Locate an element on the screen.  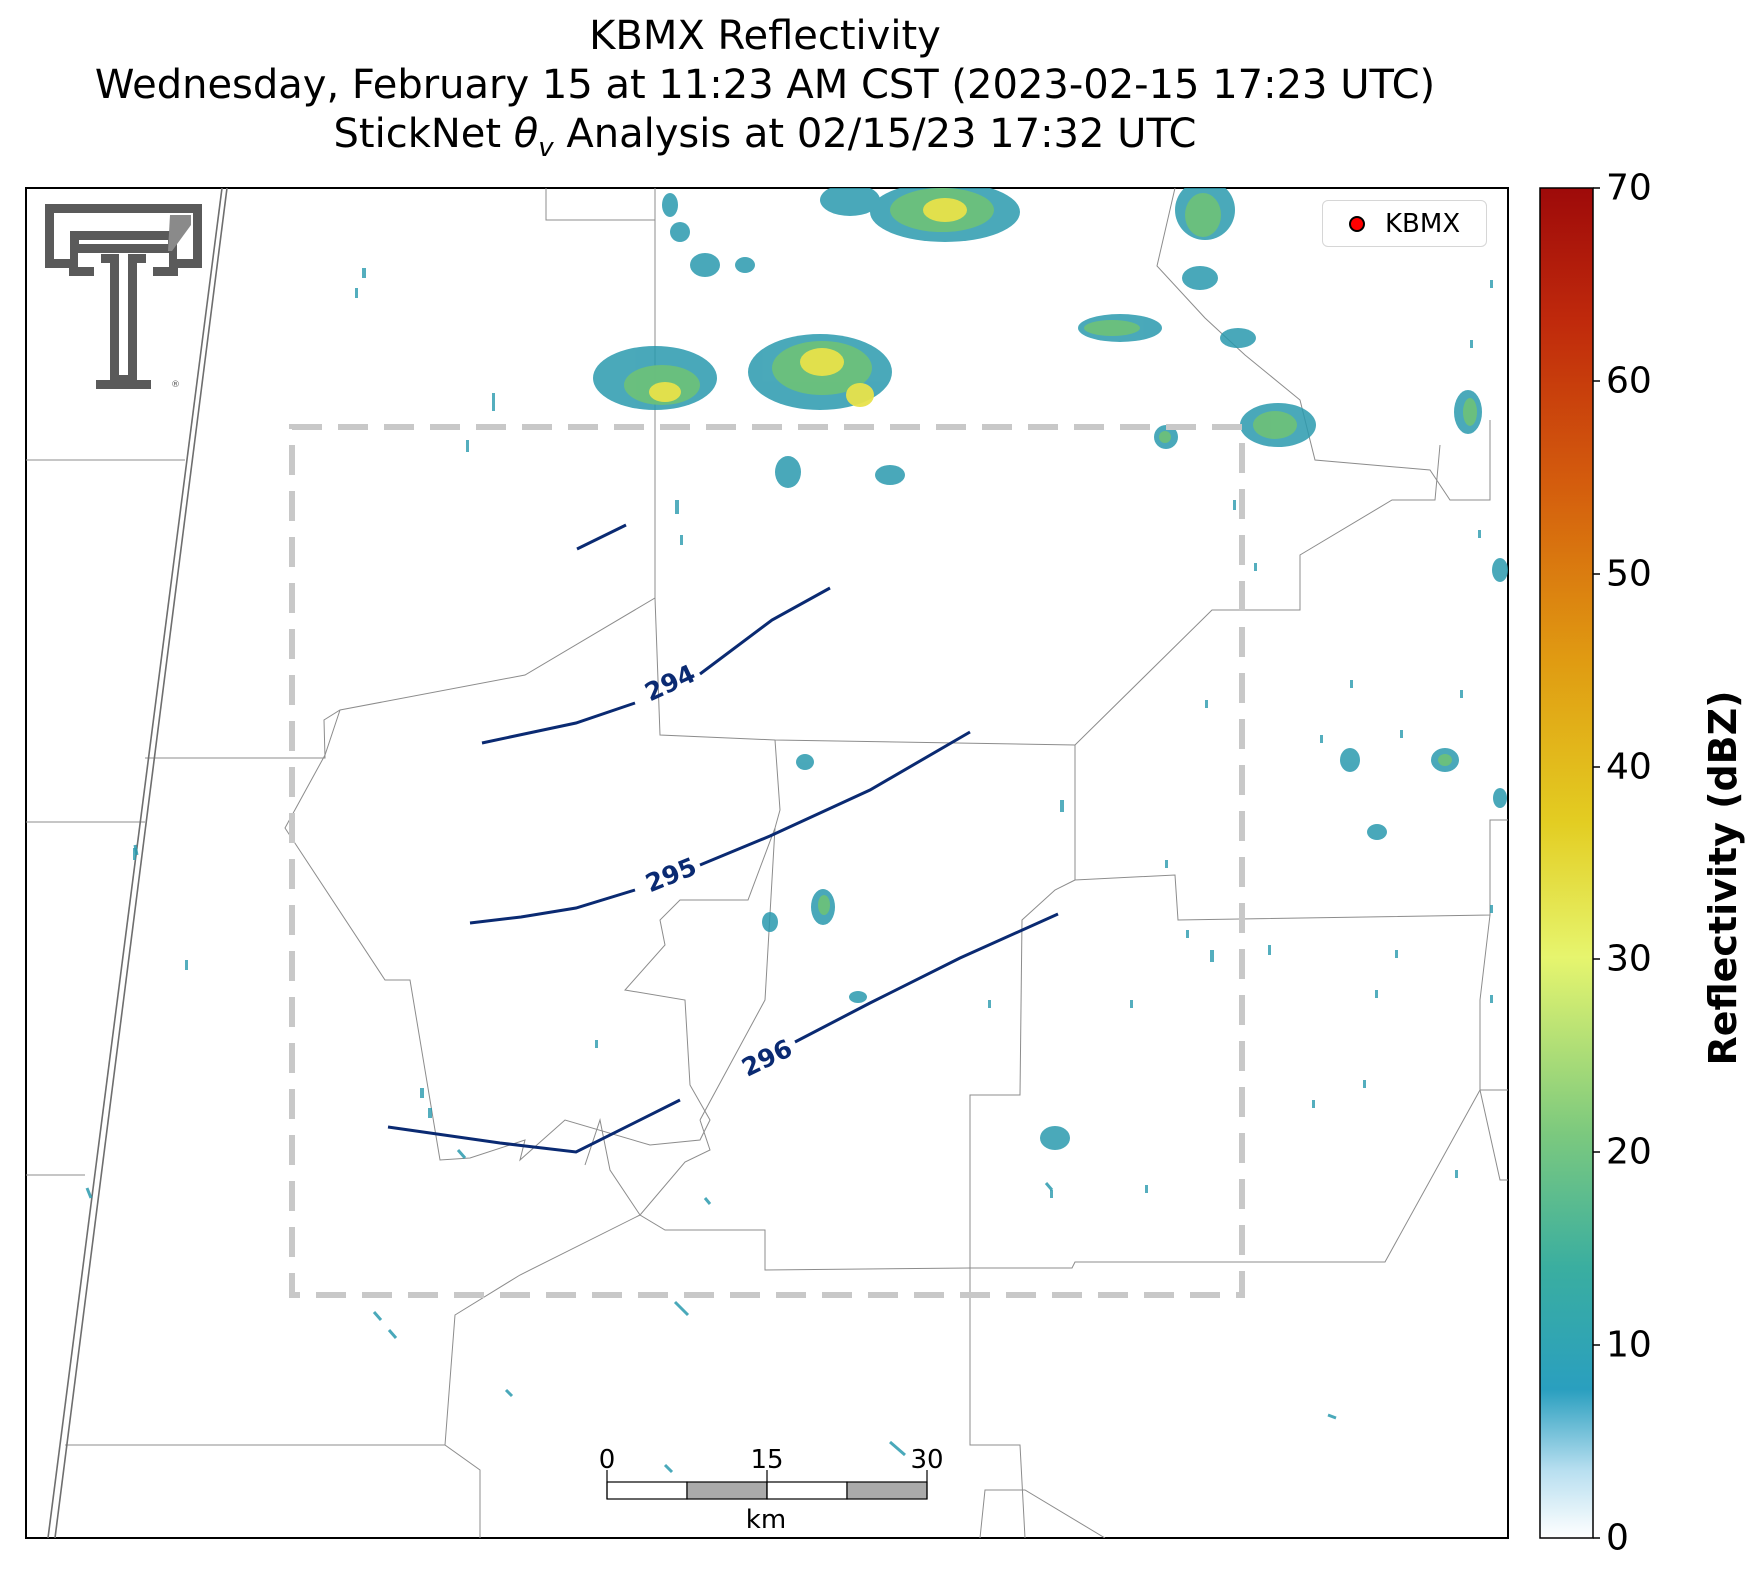
radar-site-marker-icon is located at coordinates (1357, 223).